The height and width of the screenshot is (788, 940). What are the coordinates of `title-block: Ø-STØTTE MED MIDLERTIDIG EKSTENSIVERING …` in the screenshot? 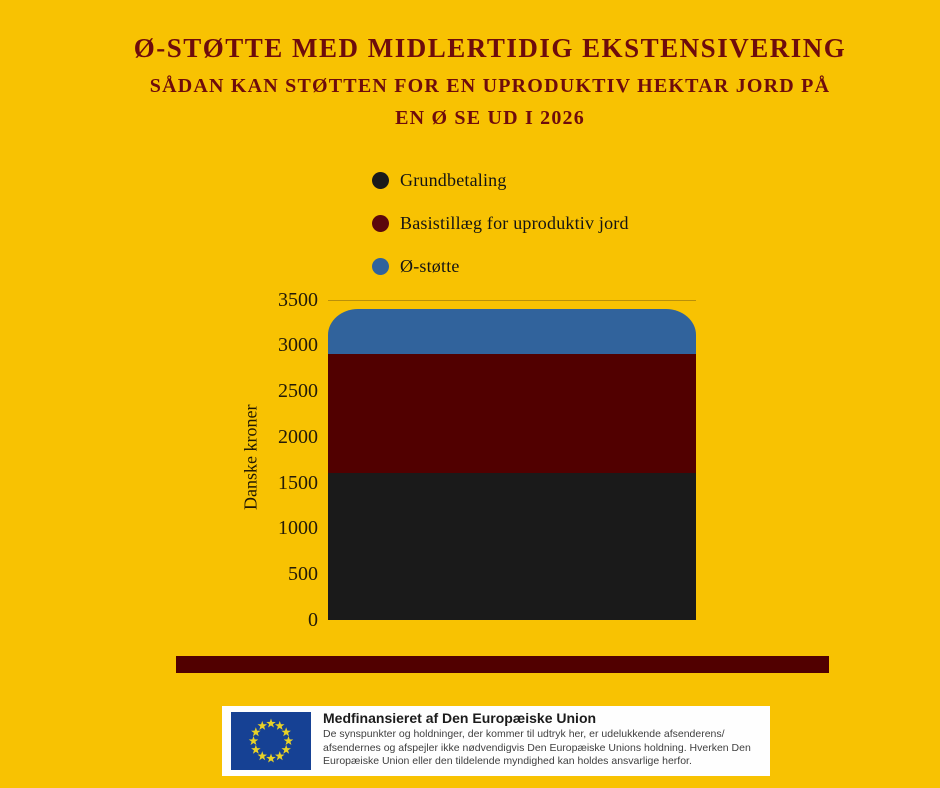 It's located at (490, 83).